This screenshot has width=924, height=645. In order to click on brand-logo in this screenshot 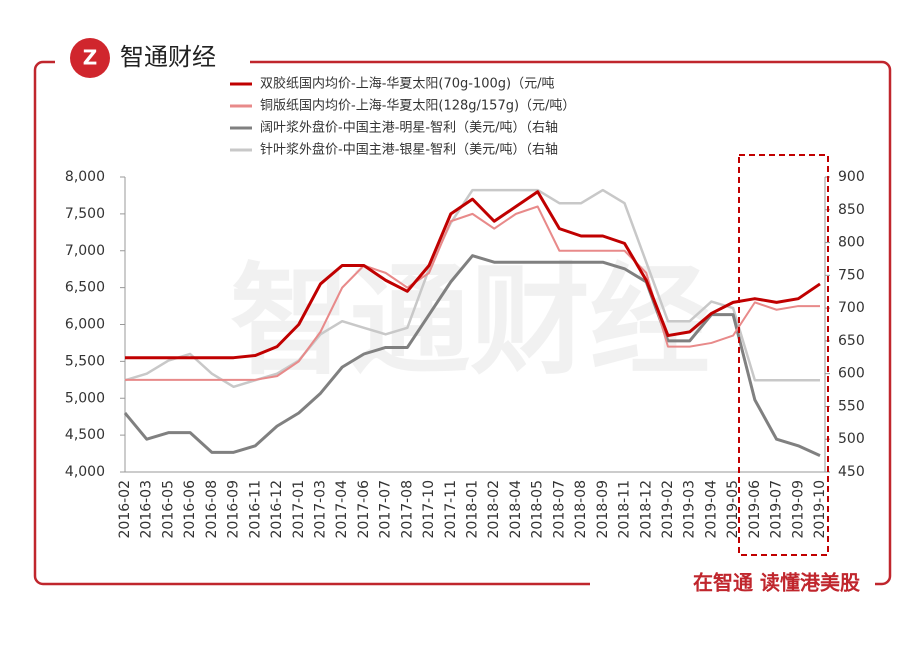, I will do `click(90, 58)`.